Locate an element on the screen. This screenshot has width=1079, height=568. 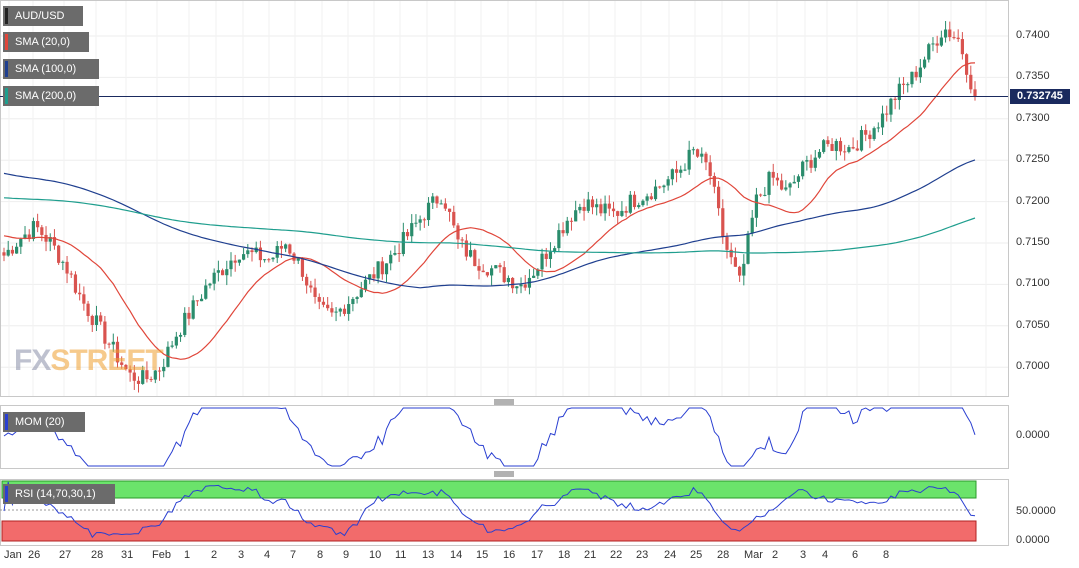
mom-panel-border is located at coordinates (504, 437).